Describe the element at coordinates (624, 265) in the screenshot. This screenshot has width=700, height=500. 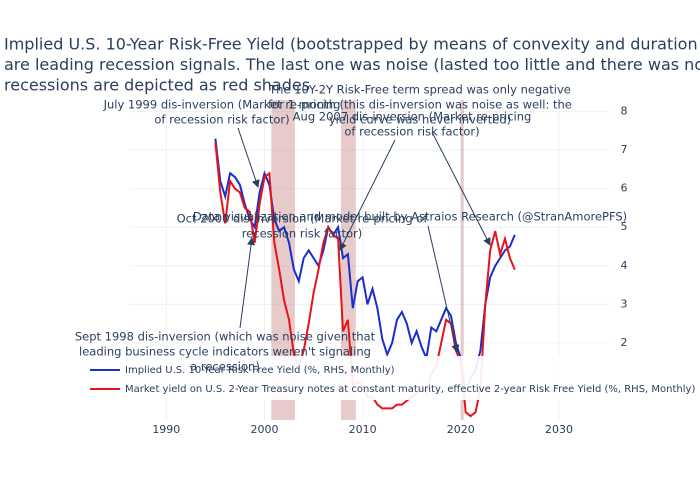
I see `y-tick-label: 4` at that location.